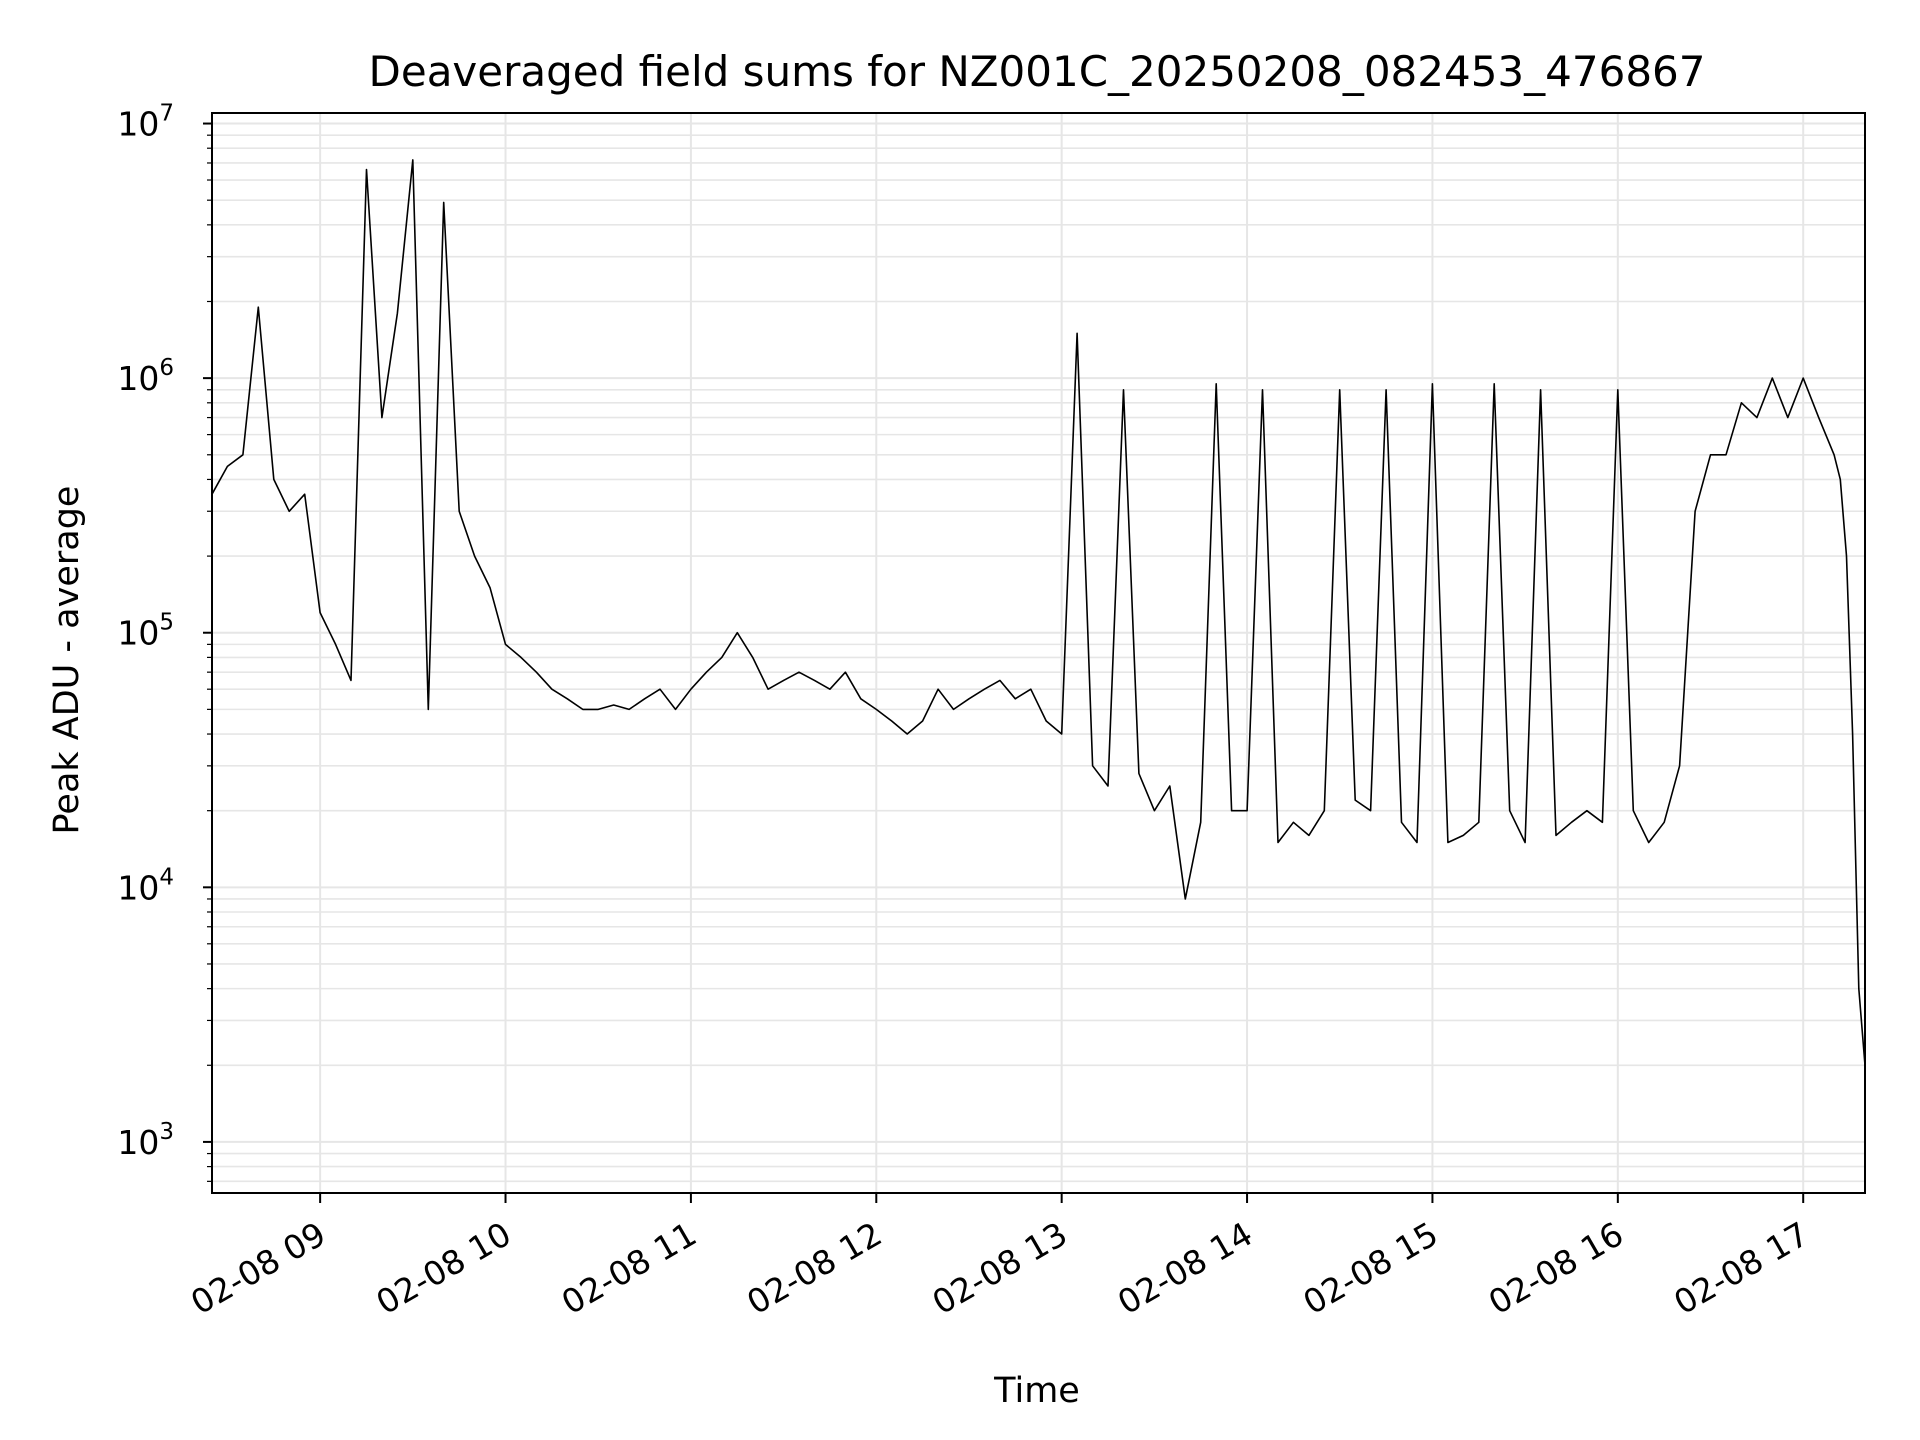 The image size is (1920, 1440). What do you see at coordinates (1036, 1391) in the screenshot?
I see `x-axis-title: Time` at bounding box center [1036, 1391].